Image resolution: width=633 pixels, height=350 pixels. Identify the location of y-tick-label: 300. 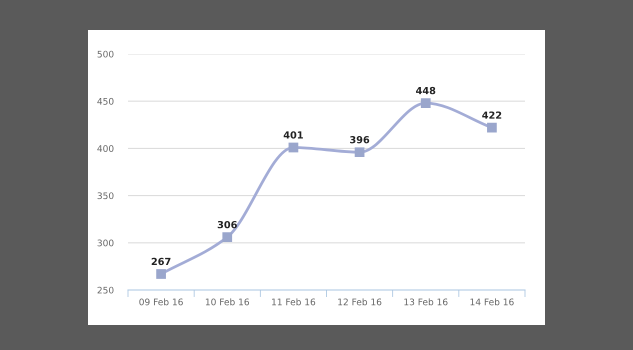
(106, 243).